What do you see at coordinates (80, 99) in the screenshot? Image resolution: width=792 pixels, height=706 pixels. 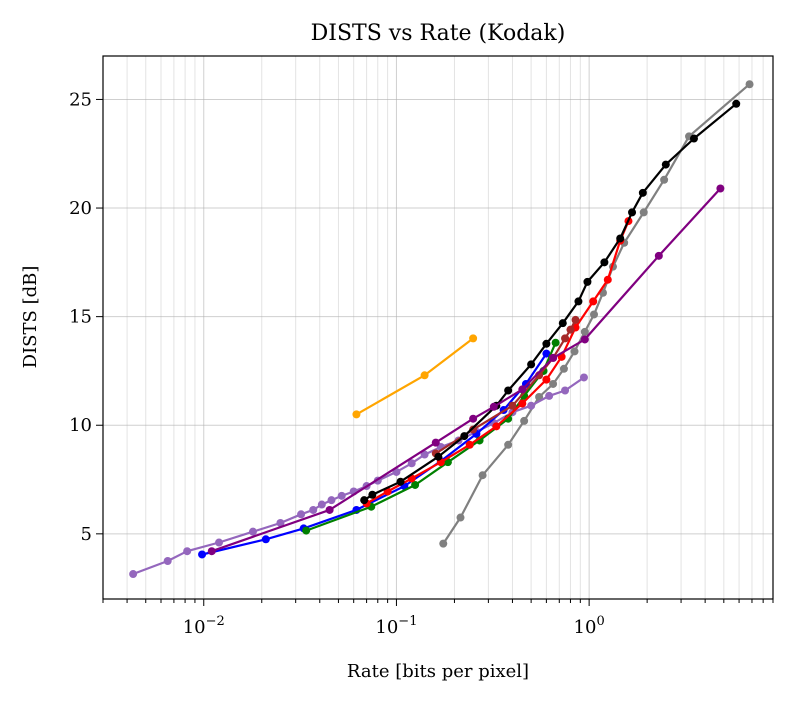 I see `y-tick-label: 25` at bounding box center [80, 99].